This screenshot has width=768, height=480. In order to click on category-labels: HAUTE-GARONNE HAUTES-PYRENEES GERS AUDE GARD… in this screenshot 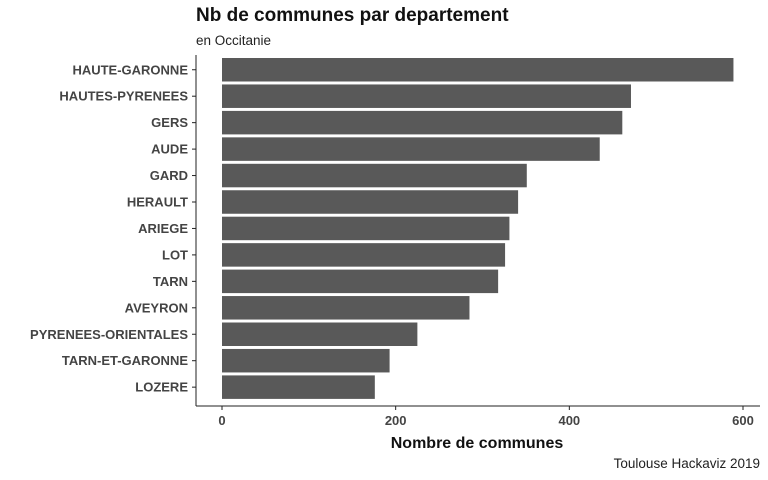, I will do `click(113, 228)`.